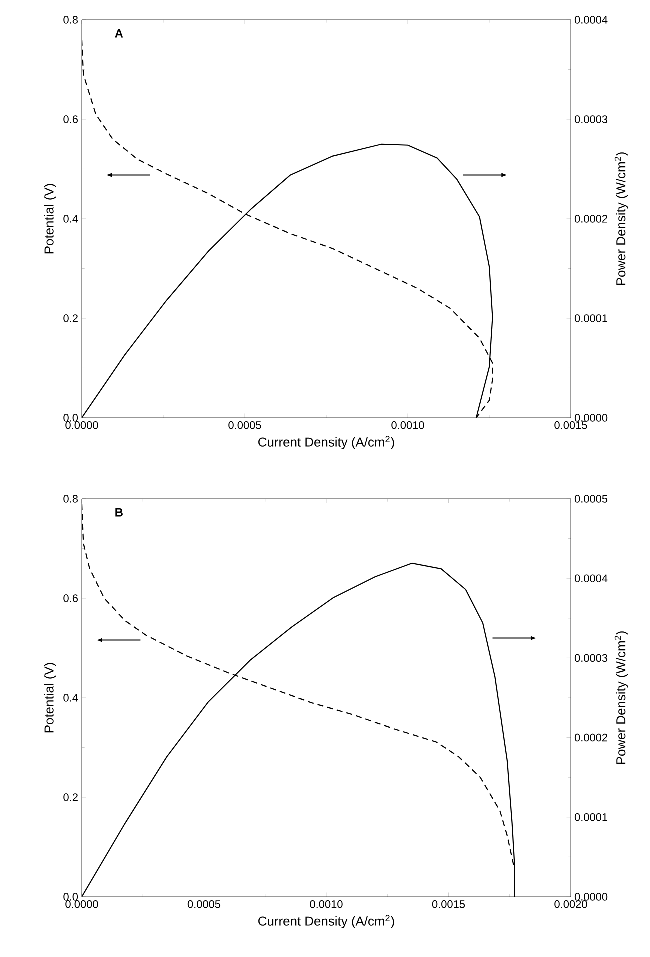  What do you see at coordinates (119, 512) in the screenshot?
I see `text: B` at bounding box center [119, 512].